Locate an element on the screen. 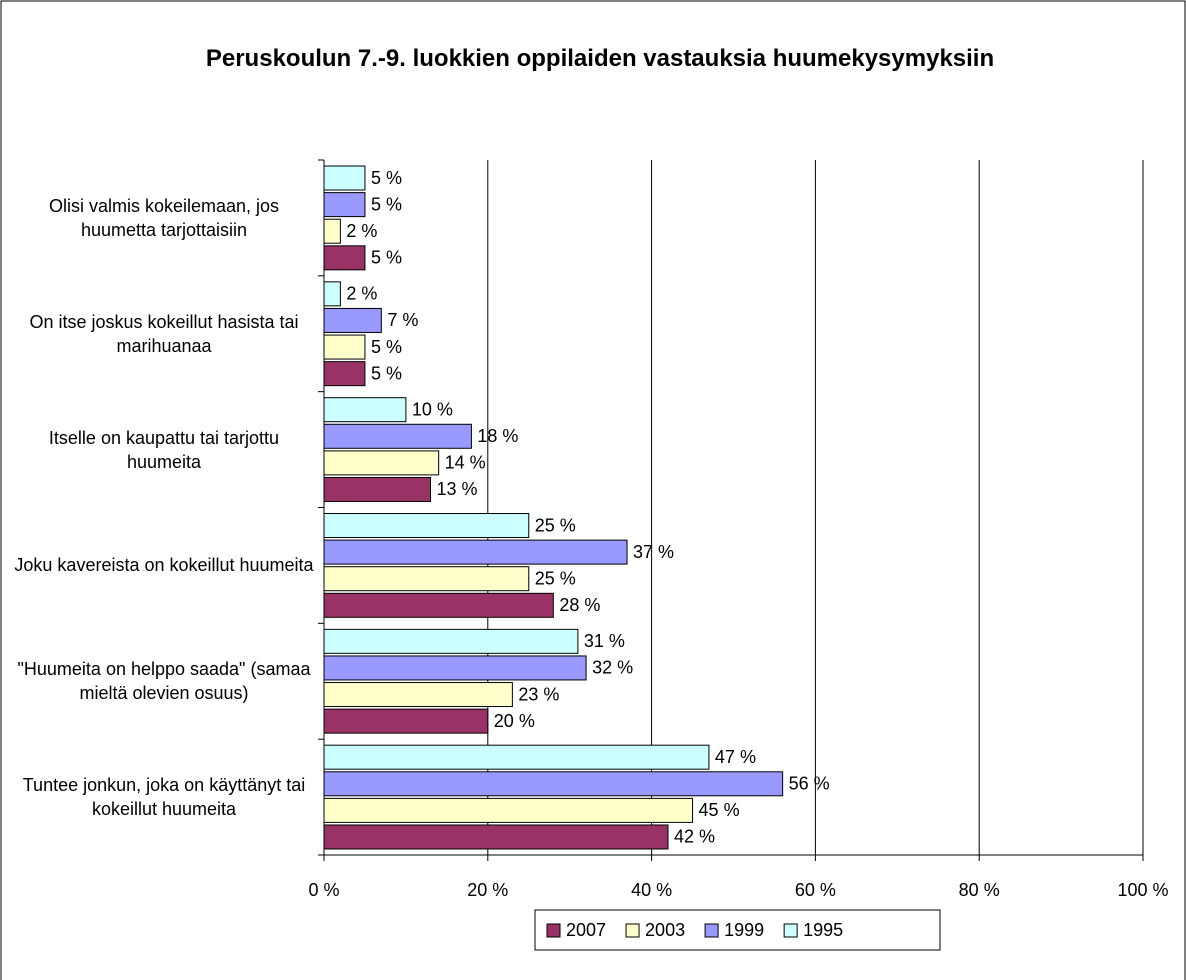 This screenshot has width=1186, height=980. data-label: 47 % is located at coordinates (735, 757).